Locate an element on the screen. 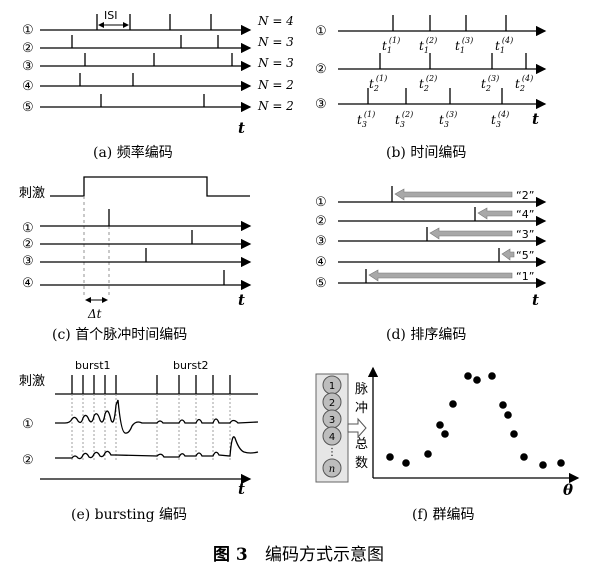 The image size is (600, 579). t-symbol: t1(1) is located at coordinates (391, 45).